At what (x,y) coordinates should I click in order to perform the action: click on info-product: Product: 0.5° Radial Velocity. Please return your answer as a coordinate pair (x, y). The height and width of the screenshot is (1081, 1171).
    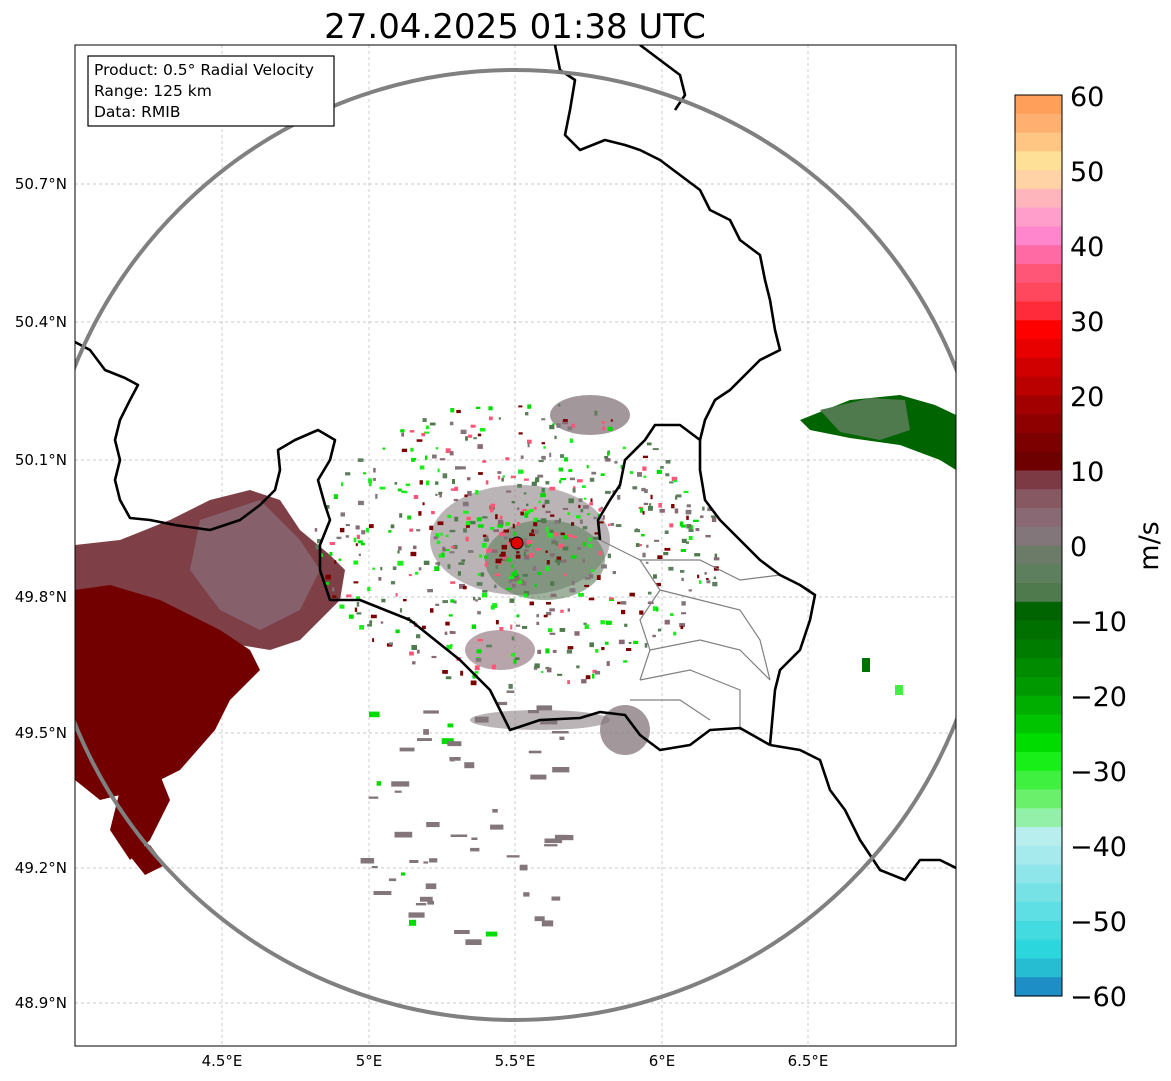
    Looking at the image, I should click on (204, 70).